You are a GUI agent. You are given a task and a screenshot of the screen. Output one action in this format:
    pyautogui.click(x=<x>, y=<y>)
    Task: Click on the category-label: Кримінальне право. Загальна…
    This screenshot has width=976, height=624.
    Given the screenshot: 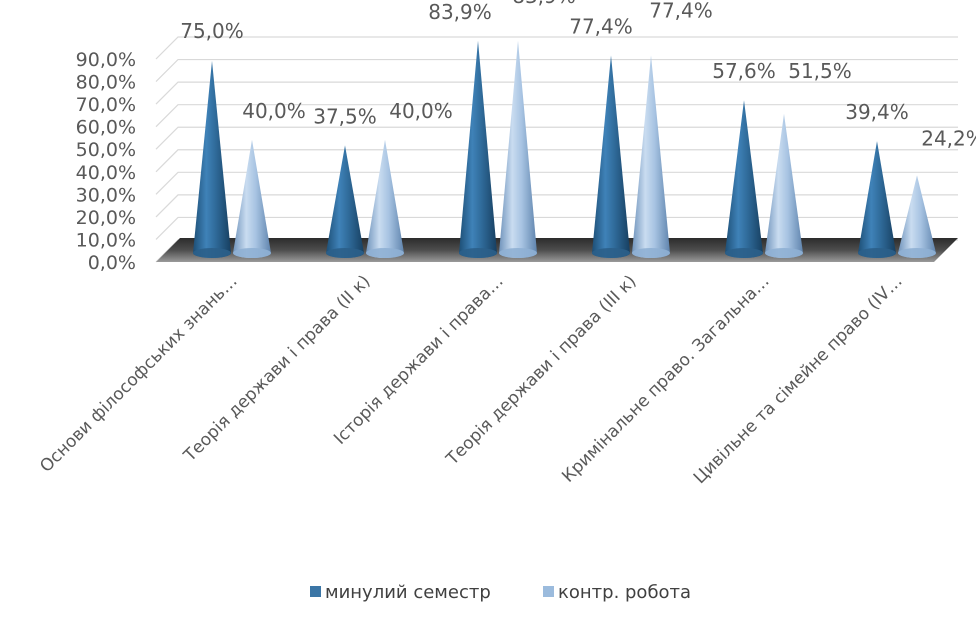 What is the action you would take?
    pyautogui.click(x=665, y=378)
    